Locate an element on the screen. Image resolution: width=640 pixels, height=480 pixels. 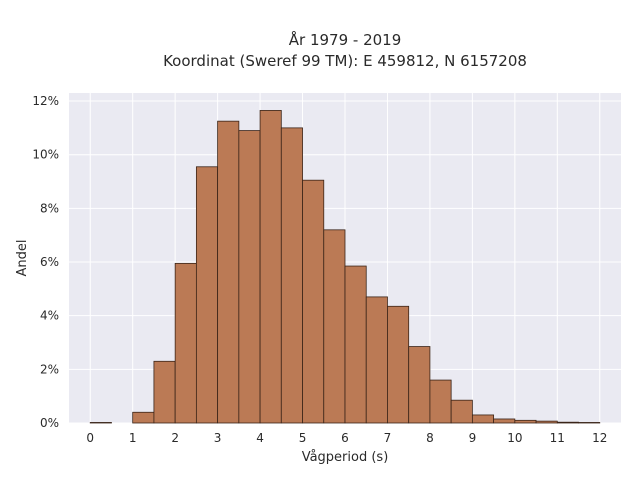
x-tick-label: 12 is located at coordinates (599, 438).